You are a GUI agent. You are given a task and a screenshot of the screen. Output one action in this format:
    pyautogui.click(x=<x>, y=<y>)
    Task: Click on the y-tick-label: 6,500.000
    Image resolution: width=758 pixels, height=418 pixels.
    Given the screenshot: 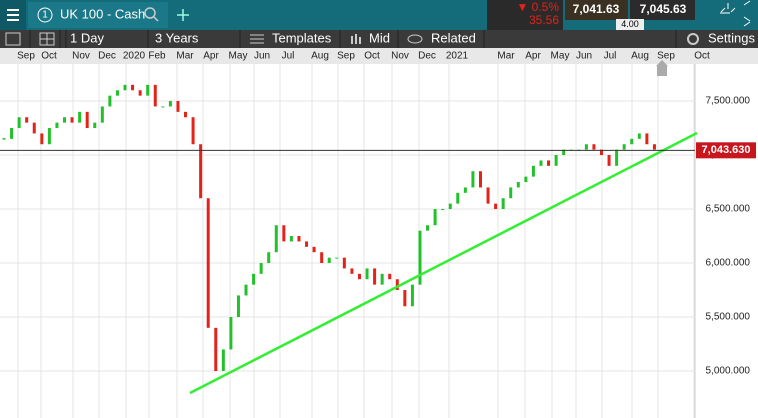 What is the action you would take?
    pyautogui.click(x=728, y=209)
    